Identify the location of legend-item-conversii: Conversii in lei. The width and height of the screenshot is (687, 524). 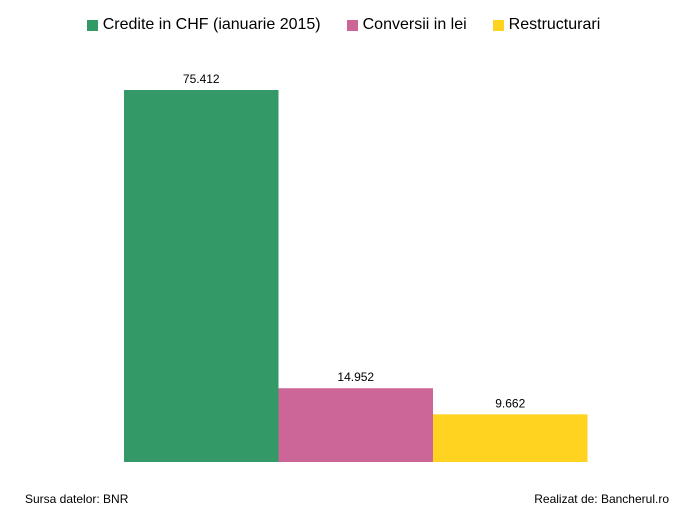
(406, 25).